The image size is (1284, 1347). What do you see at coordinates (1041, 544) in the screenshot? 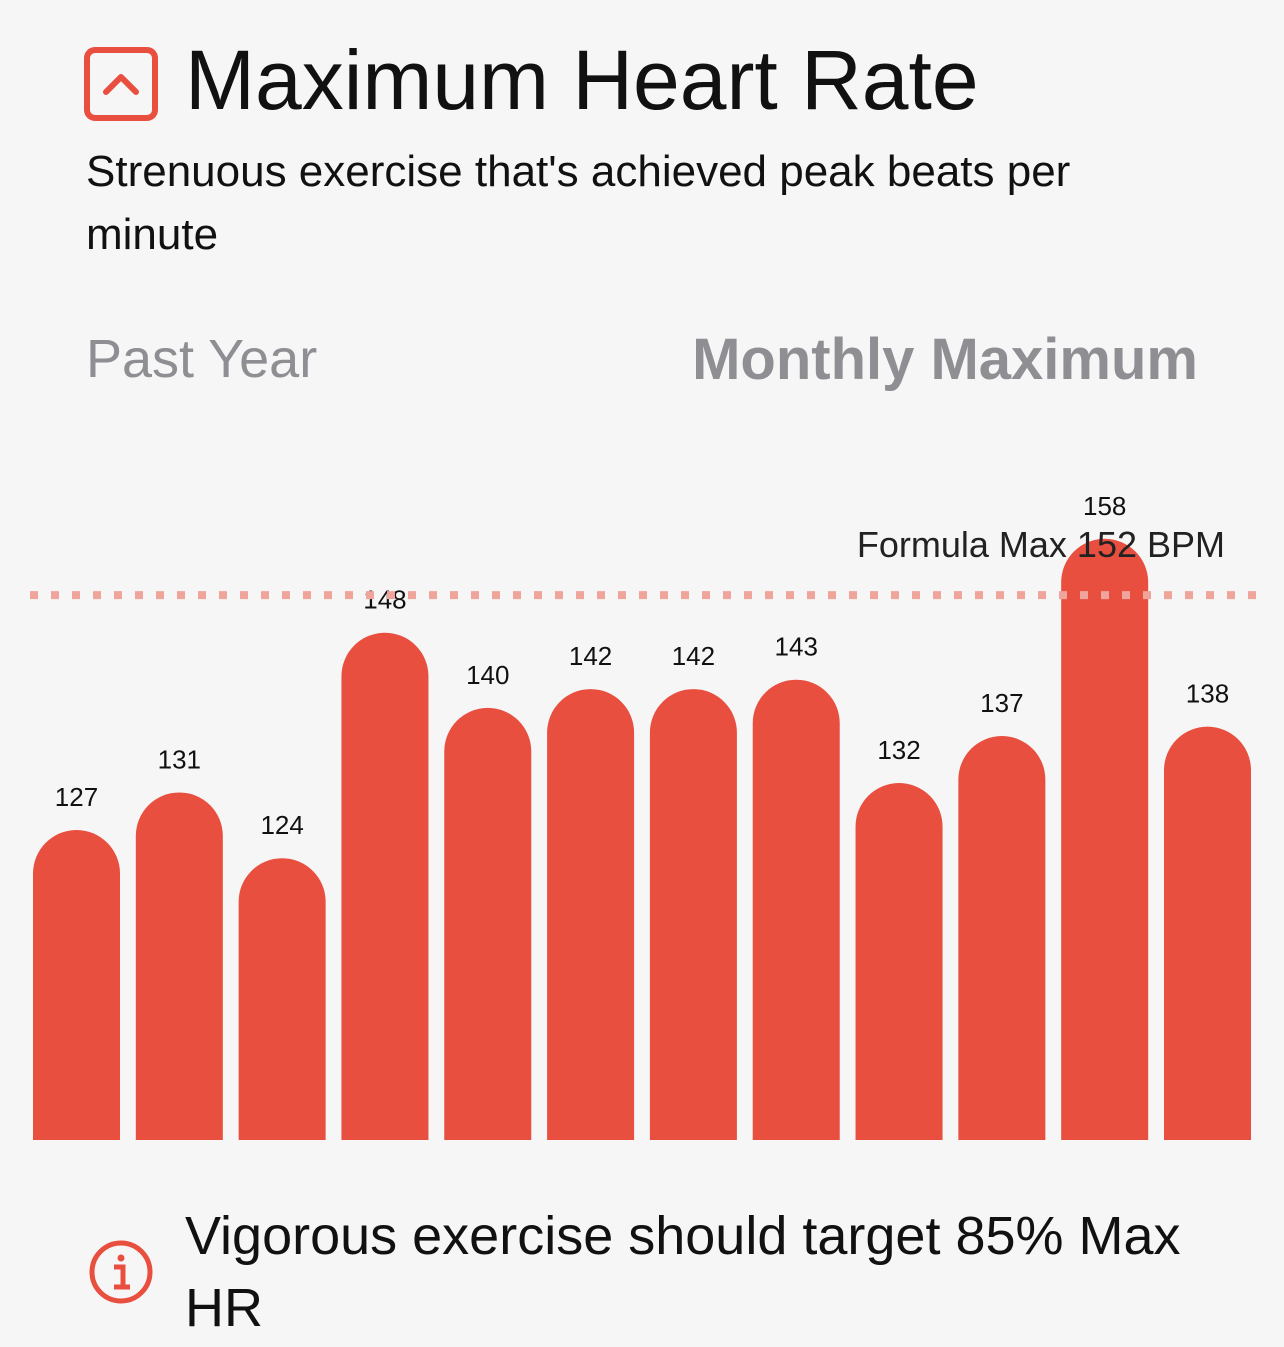
I see `reference-label: Formula Max 152 BPM` at bounding box center [1041, 544].